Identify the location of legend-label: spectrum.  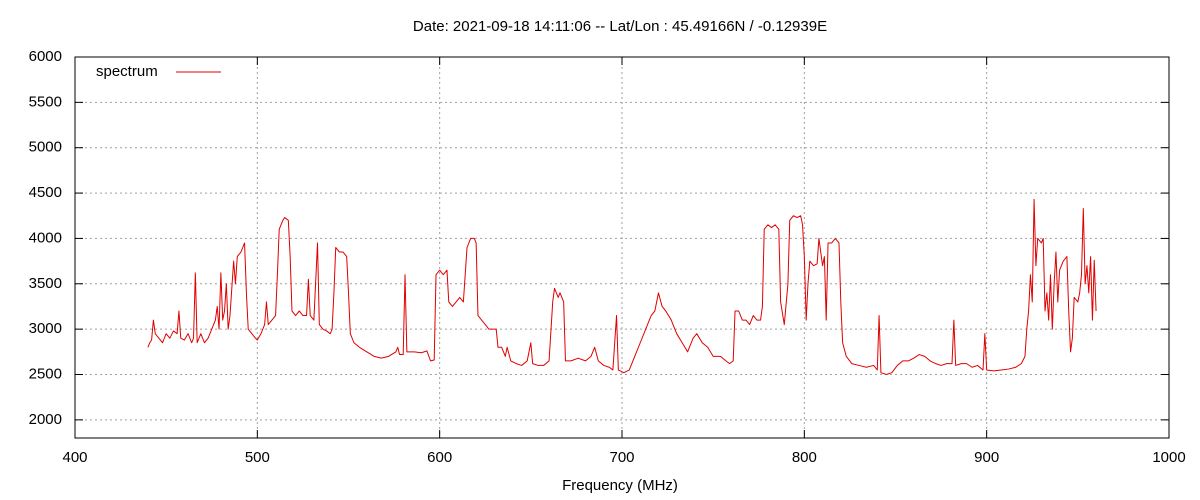
(127, 71).